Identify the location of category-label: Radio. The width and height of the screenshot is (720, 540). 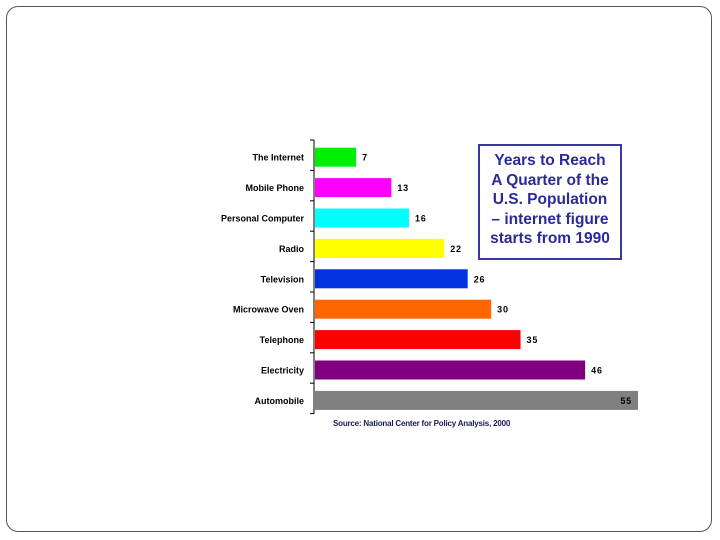
(292, 249).